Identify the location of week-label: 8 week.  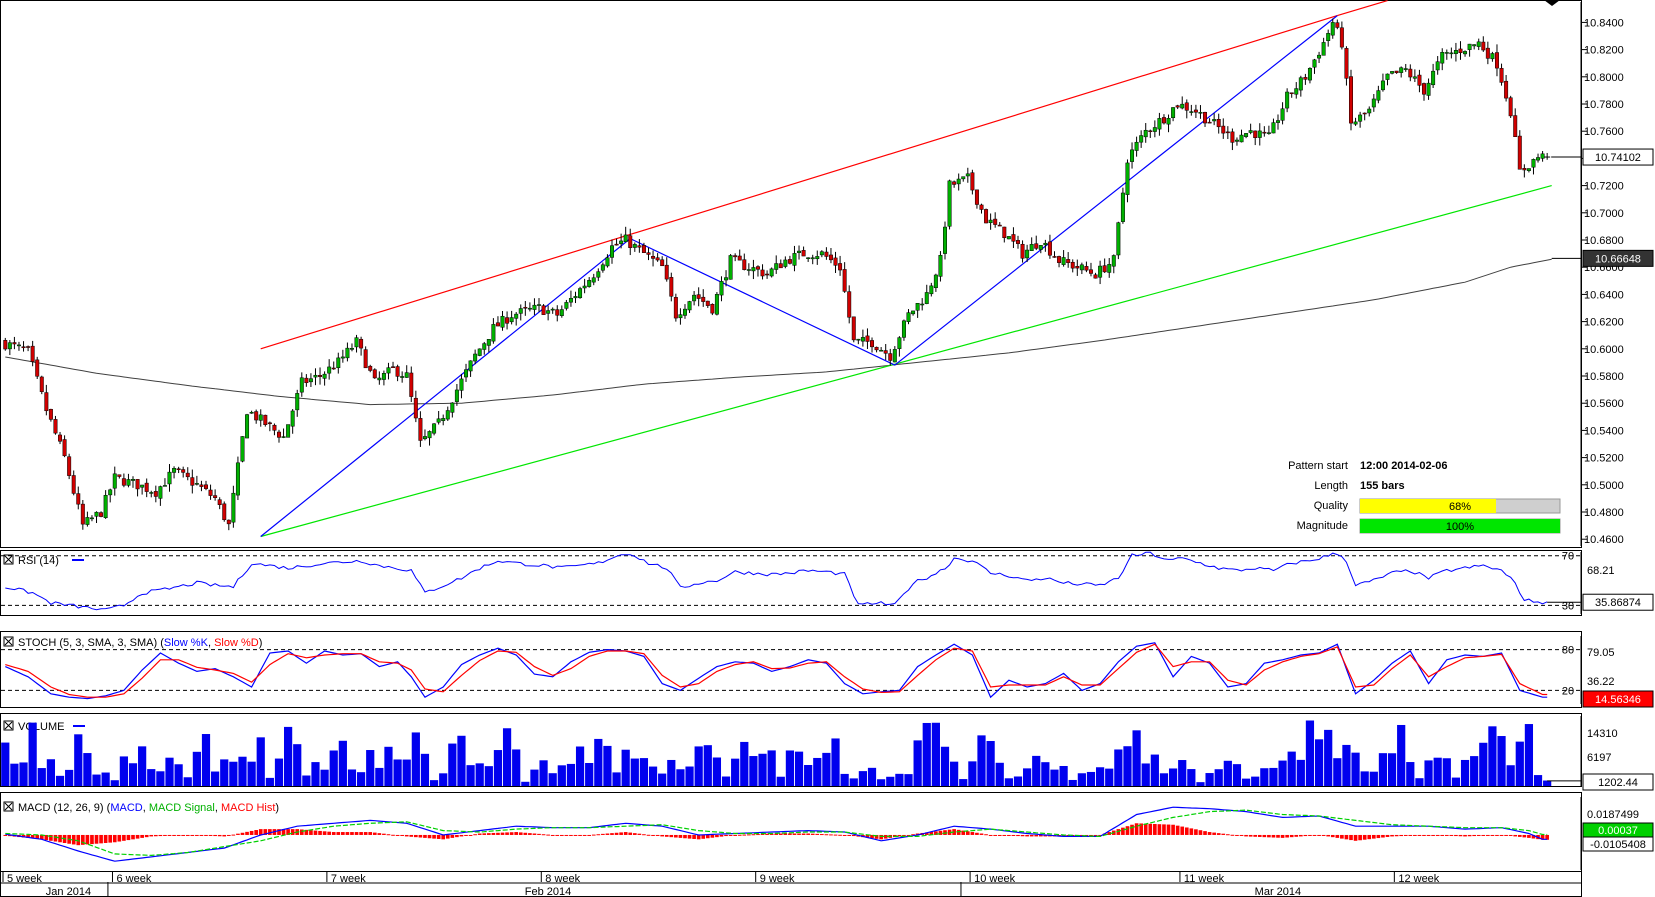
(562, 879).